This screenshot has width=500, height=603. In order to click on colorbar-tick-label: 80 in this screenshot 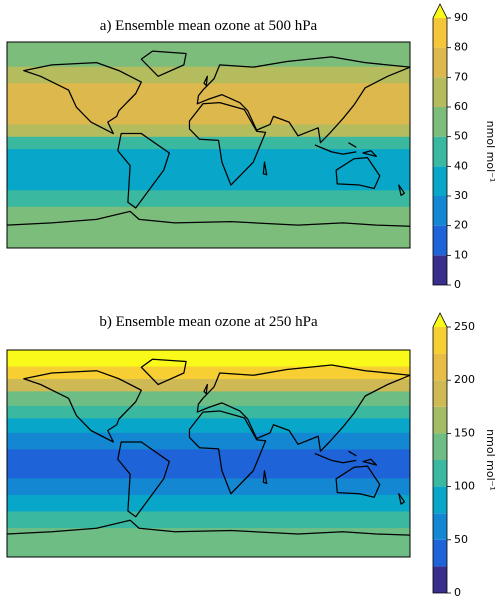, I will do `click(461, 47)`.